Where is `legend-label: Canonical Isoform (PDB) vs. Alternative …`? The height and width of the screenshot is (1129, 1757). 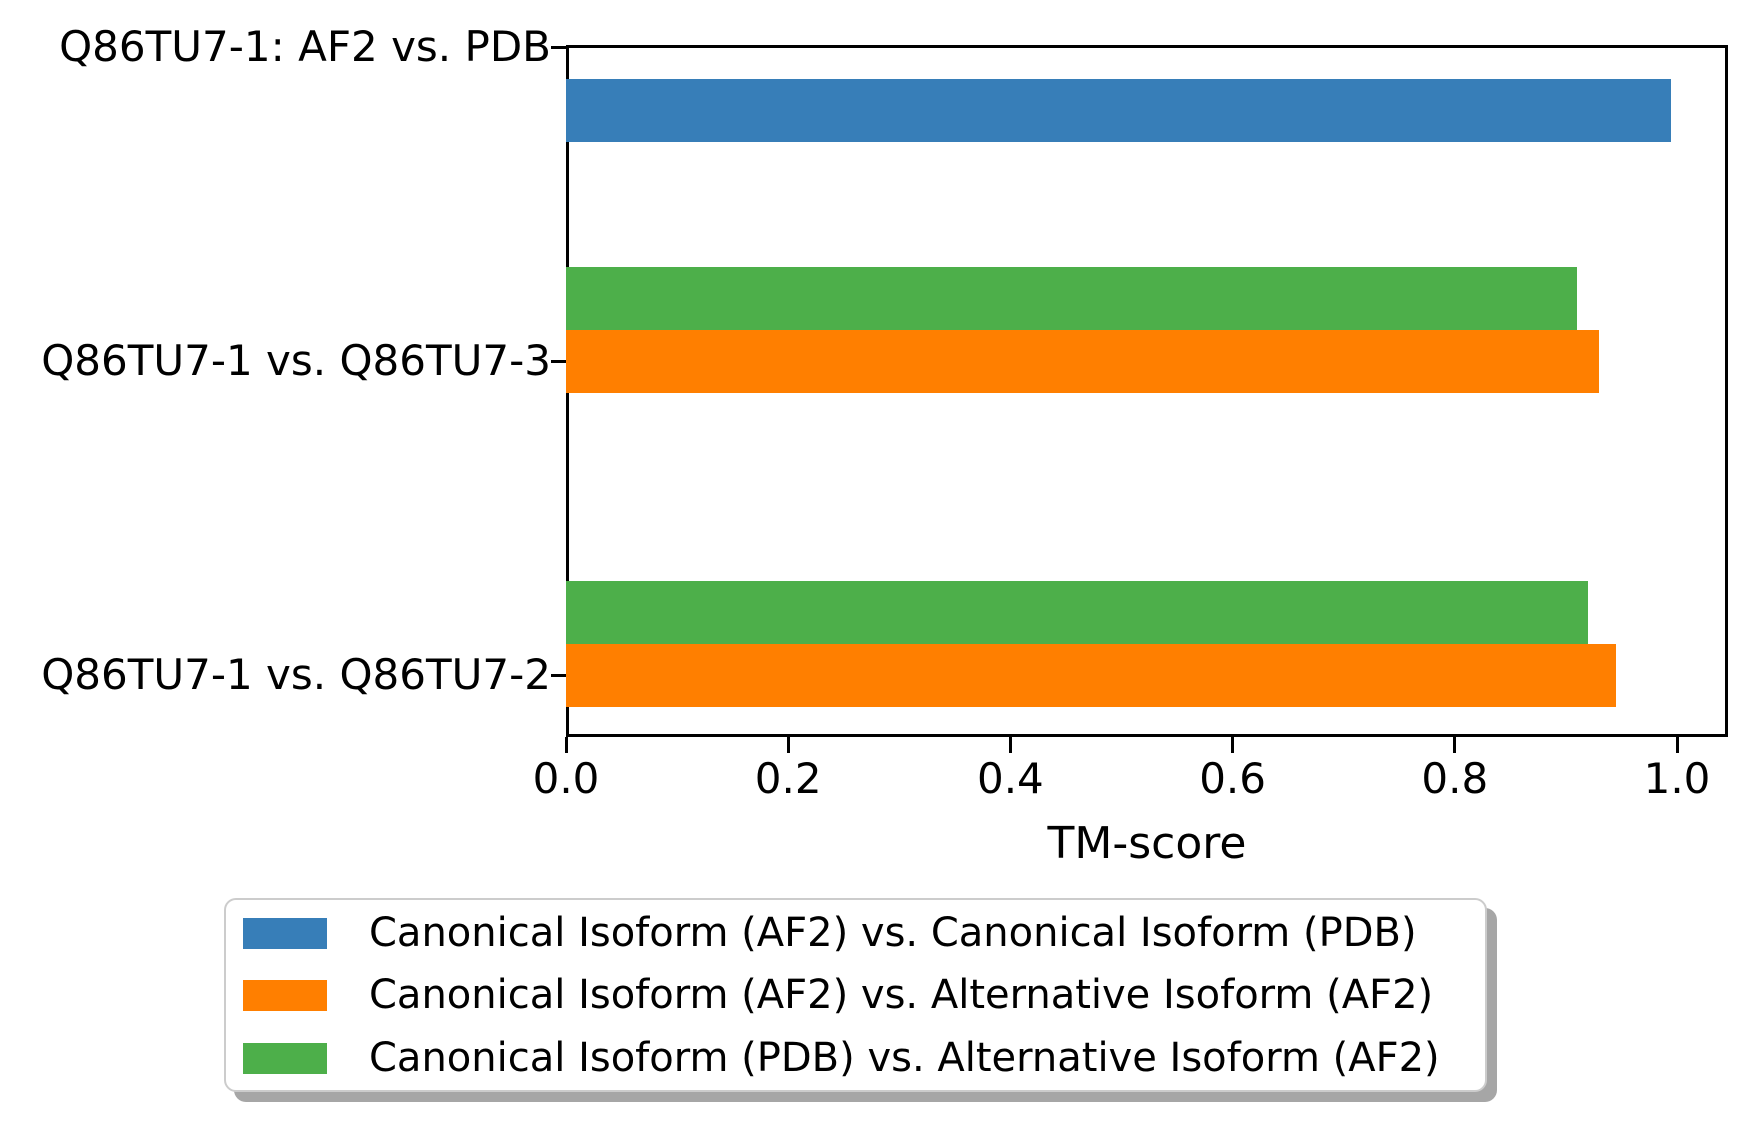 legend-label: Canonical Isoform (PDB) vs. Alternative … is located at coordinates (904, 1058).